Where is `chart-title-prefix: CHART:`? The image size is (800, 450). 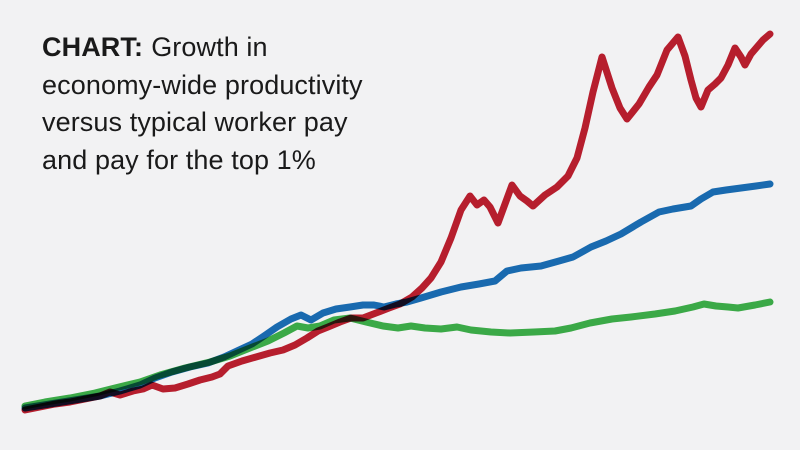 chart-title-prefix: CHART: is located at coordinates (93, 47).